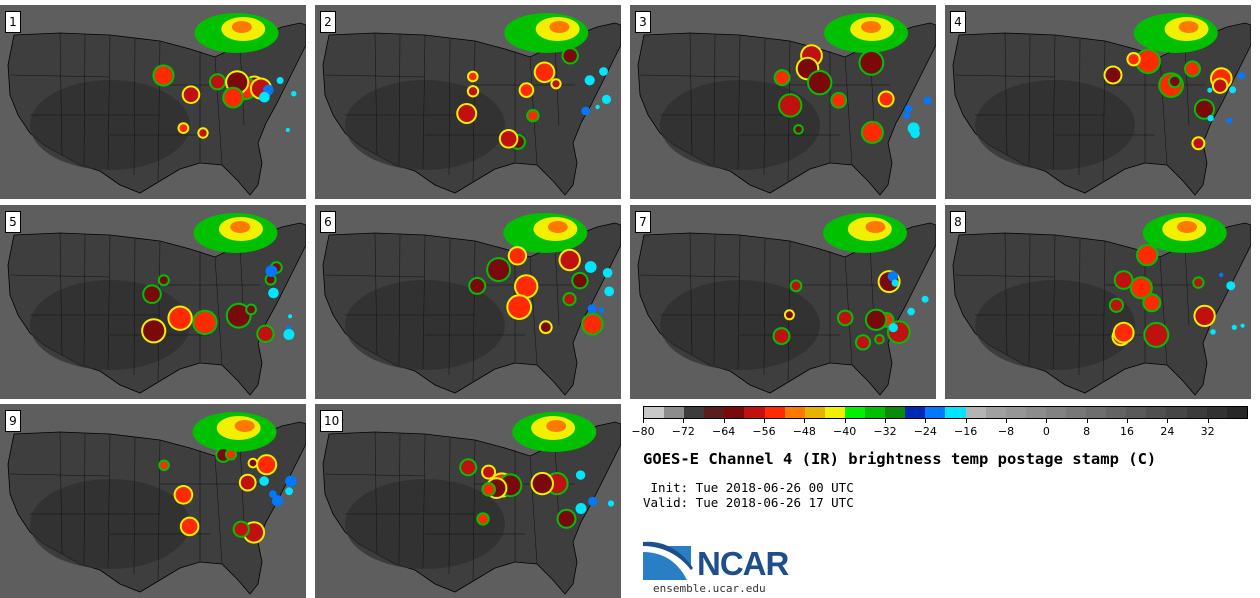  I want to click on colorbar-tick-label: −64, so click(724, 431).